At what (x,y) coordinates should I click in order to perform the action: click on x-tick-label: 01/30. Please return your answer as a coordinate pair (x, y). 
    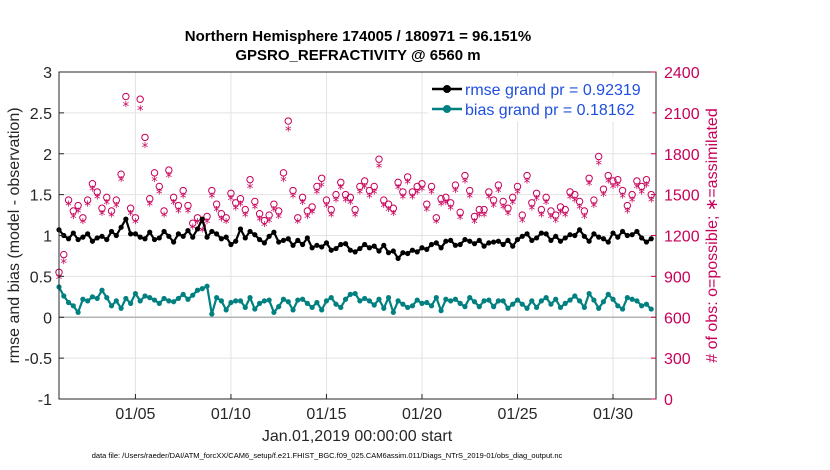
    Looking at the image, I should click on (613, 414).